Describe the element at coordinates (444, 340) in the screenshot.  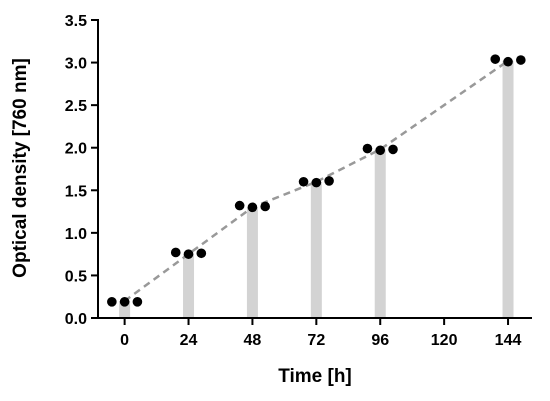
I see `x-tick-label: 120` at that location.